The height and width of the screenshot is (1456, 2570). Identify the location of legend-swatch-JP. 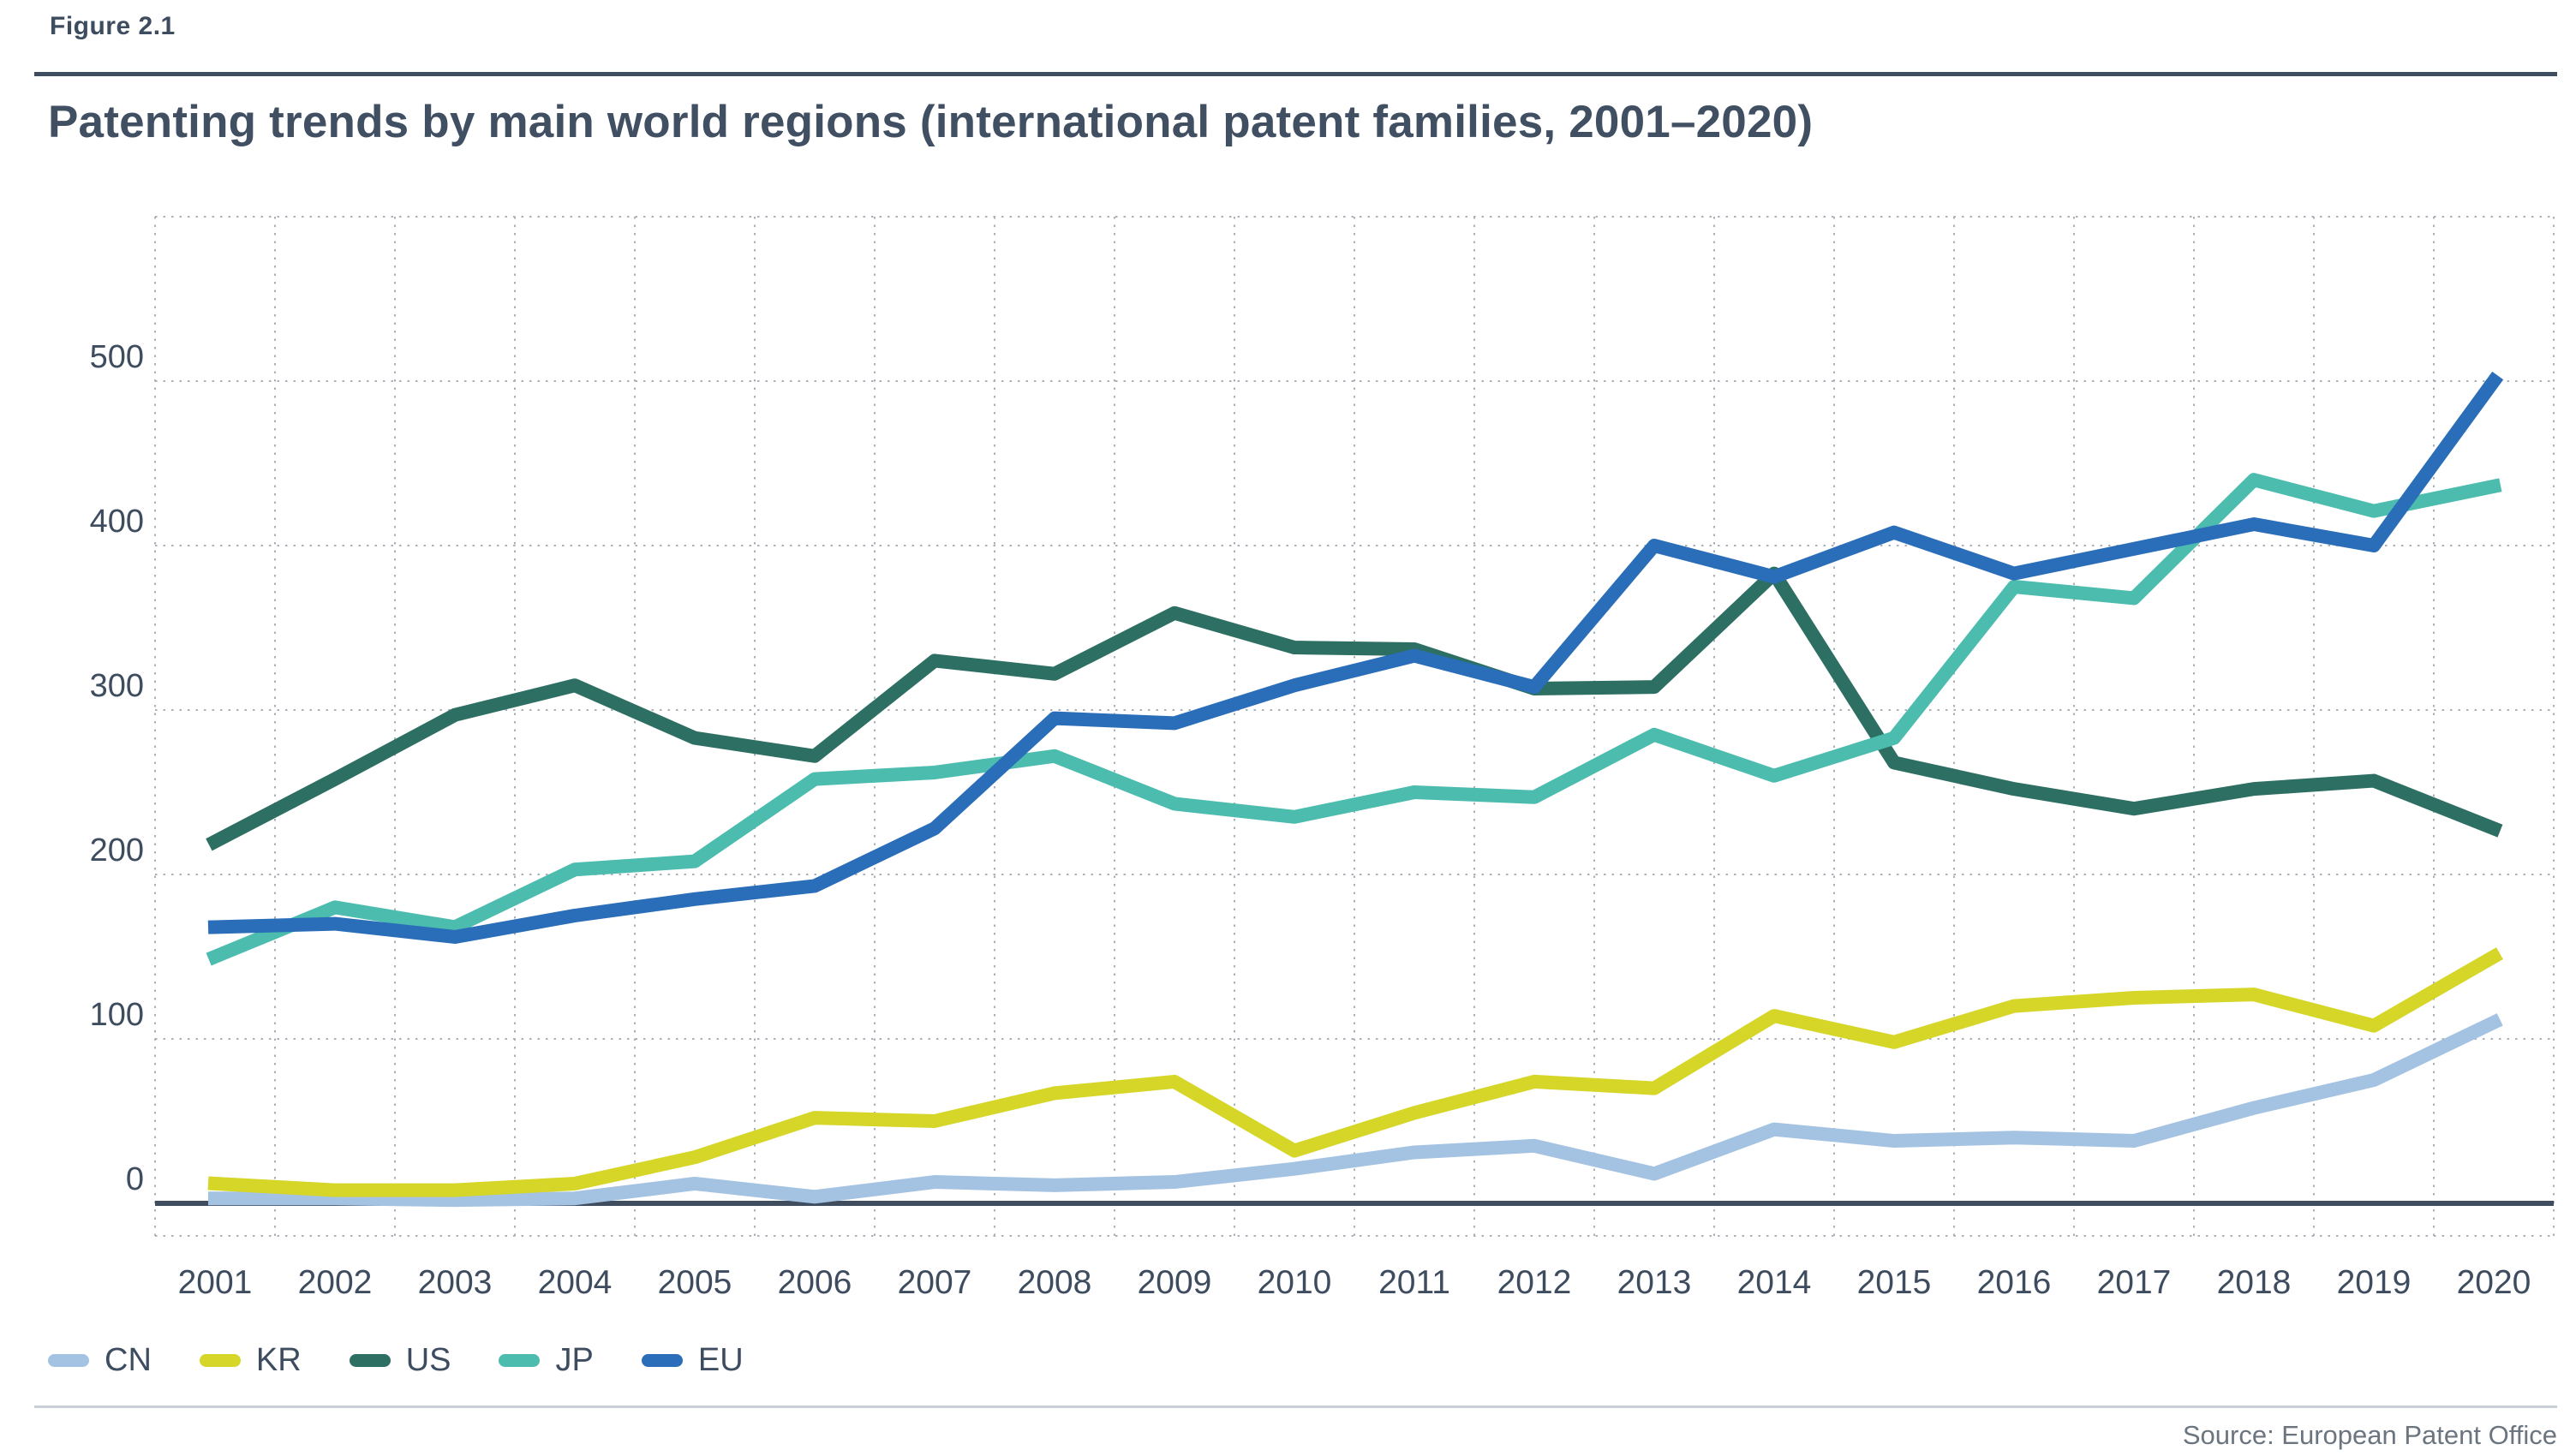
(520, 1360).